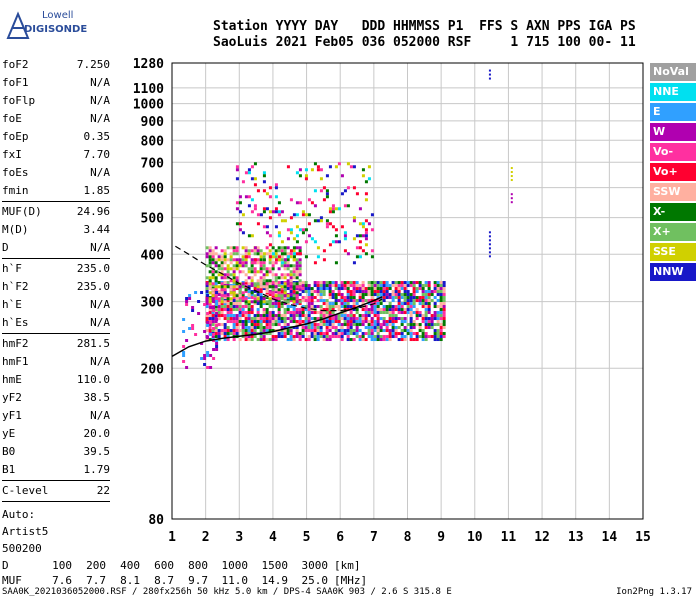 The width and height of the screenshot is (700, 600). Describe the element at coordinates (97, 469) in the screenshot. I see `param-value: 1.79` at that location.